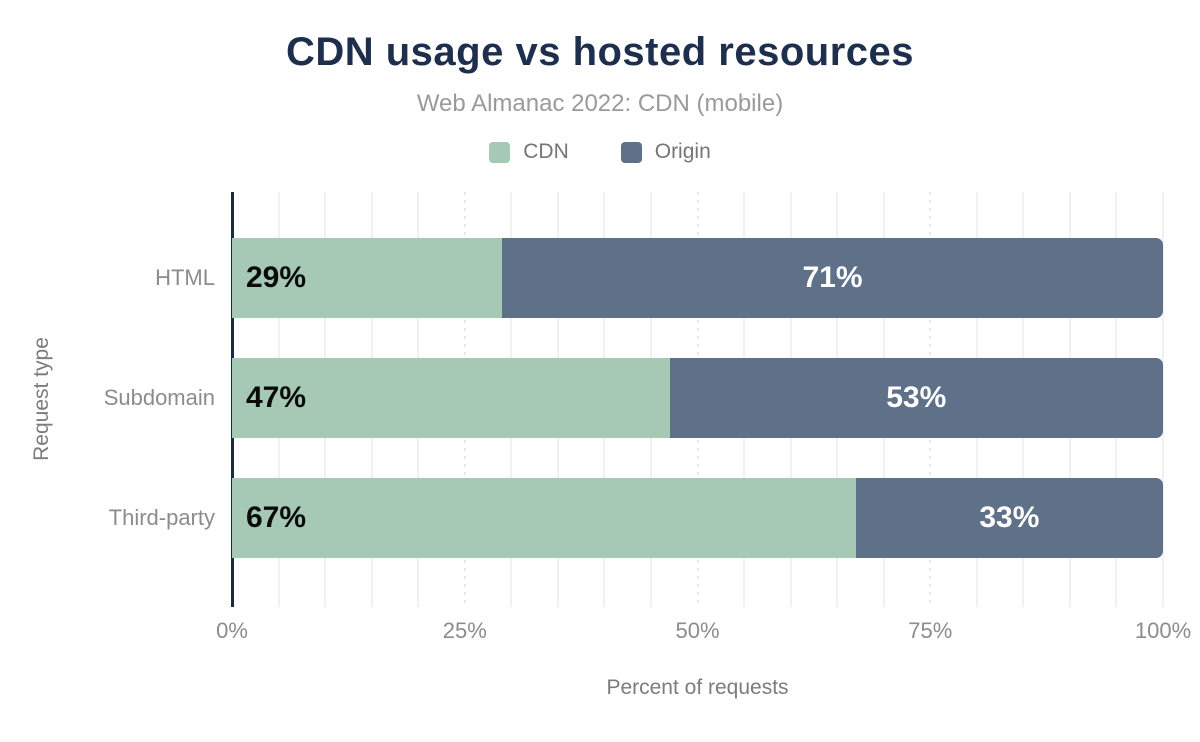 This screenshot has width=1200, height=742. I want to click on bar-segment-cdn-html, so click(367, 278).